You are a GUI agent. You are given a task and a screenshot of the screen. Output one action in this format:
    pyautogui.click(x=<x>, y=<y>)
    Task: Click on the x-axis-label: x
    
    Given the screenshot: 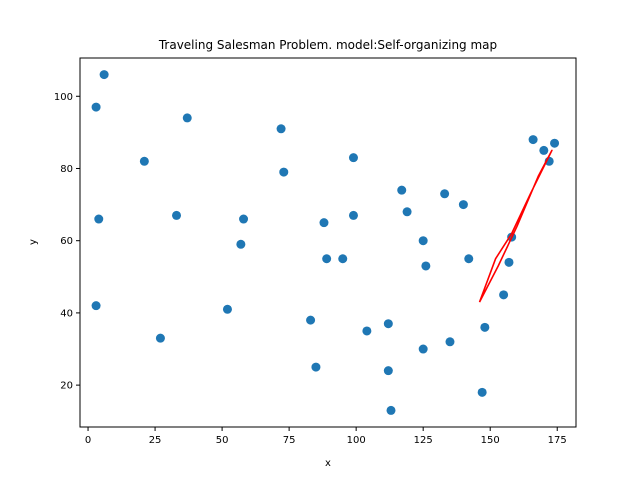 What is the action you would take?
    pyautogui.click(x=328, y=463)
    